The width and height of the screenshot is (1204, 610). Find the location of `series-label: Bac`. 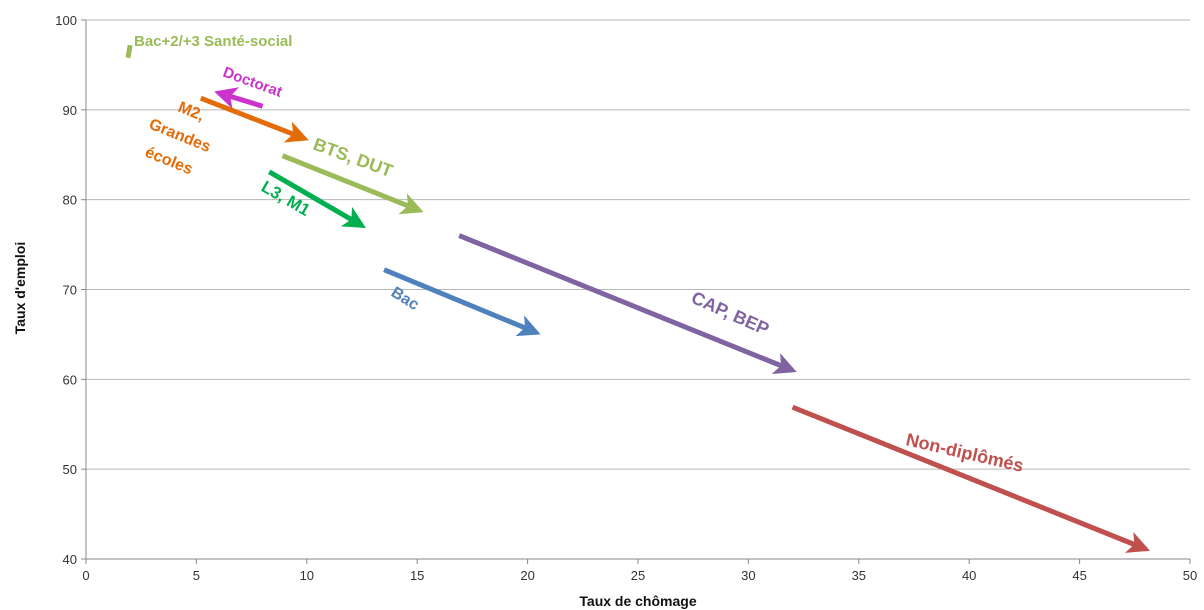

series-label: Bac is located at coordinates (405, 299).